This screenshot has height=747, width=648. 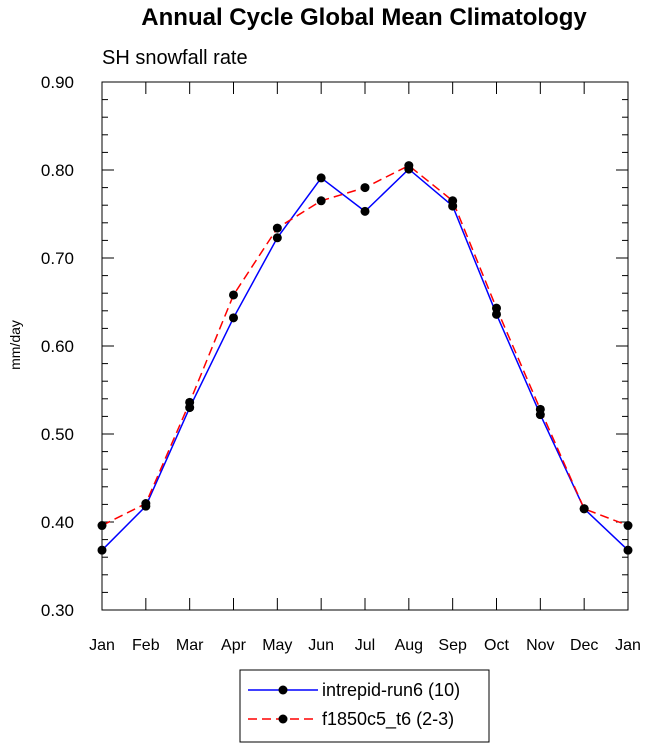 What do you see at coordinates (354, 705) in the screenshot?
I see `legend: intrepid-run6 (10) f1850c5_t6 (2-3)` at bounding box center [354, 705].